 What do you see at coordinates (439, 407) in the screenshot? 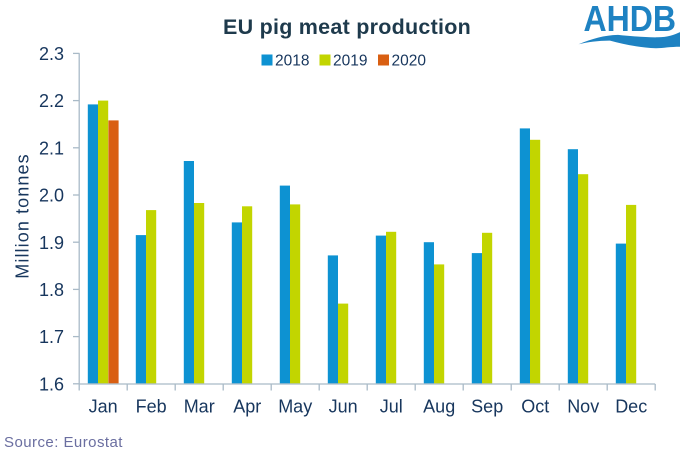
I see `svg-text: Aug` at bounding box center [439, 407].